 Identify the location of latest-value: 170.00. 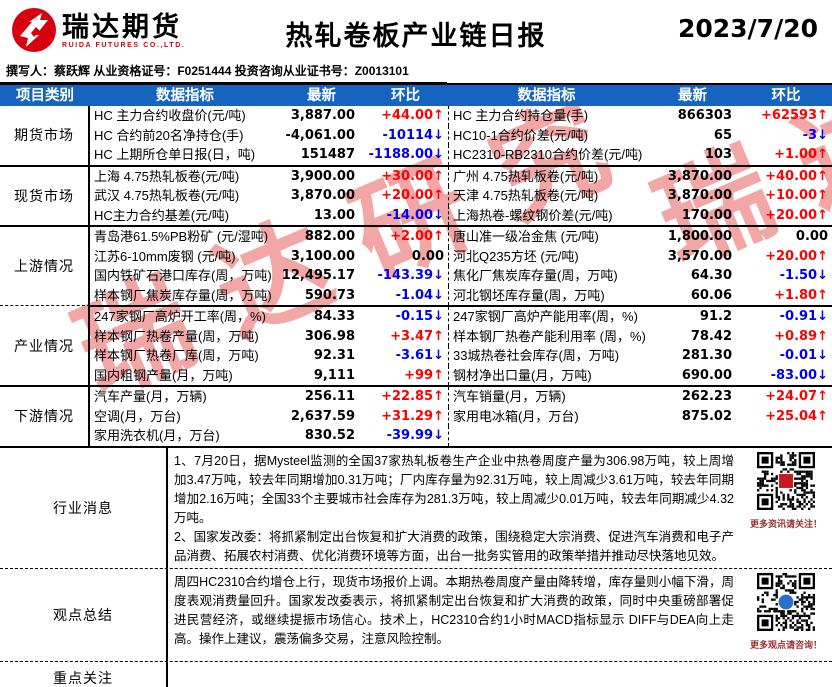
(706, 215).